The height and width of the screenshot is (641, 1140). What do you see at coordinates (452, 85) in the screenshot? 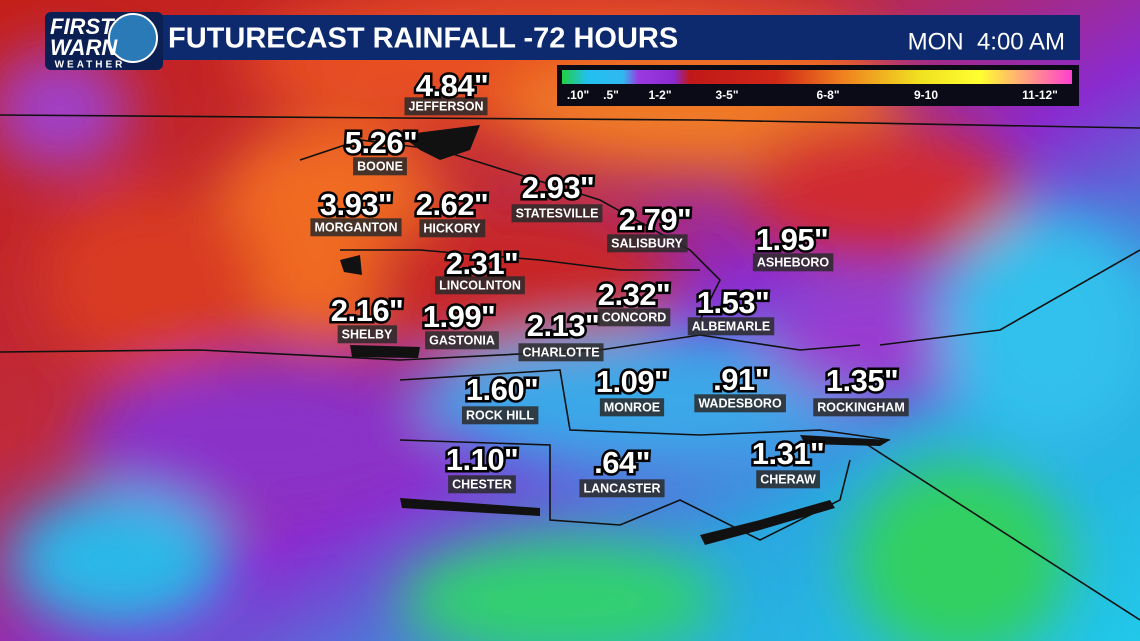
I see `rainfall-value: 4.84"` at bounding box center [452, 85].